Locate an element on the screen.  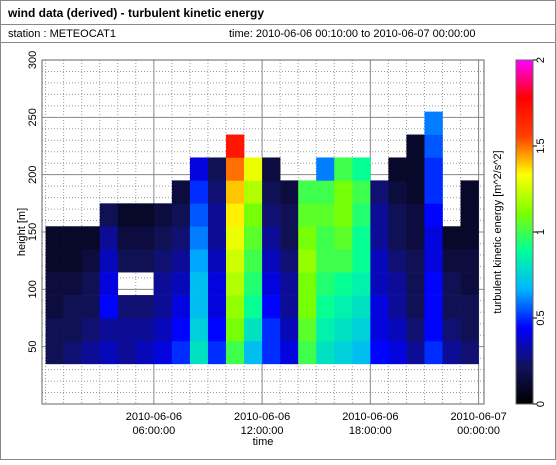
colorbar-tick-label: 0.5 is located at coordinates (541, 317).